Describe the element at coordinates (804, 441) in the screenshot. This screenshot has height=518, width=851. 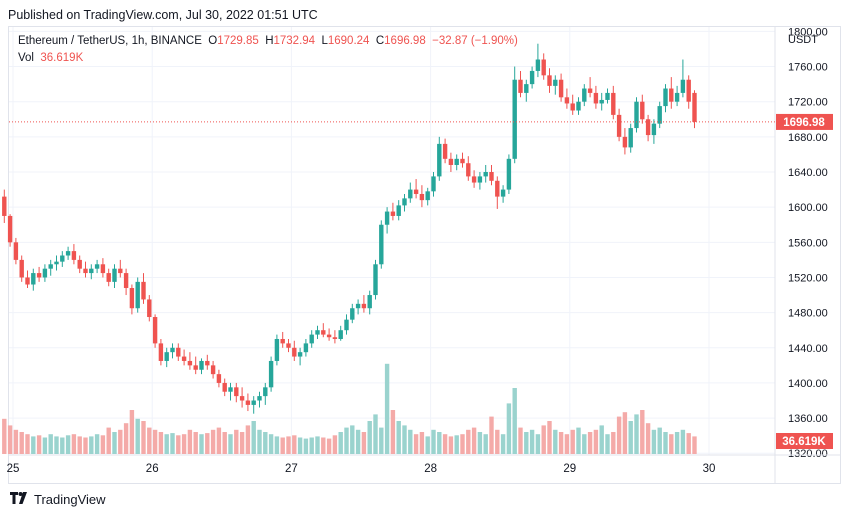
I see `last-volume-badge` at that location.